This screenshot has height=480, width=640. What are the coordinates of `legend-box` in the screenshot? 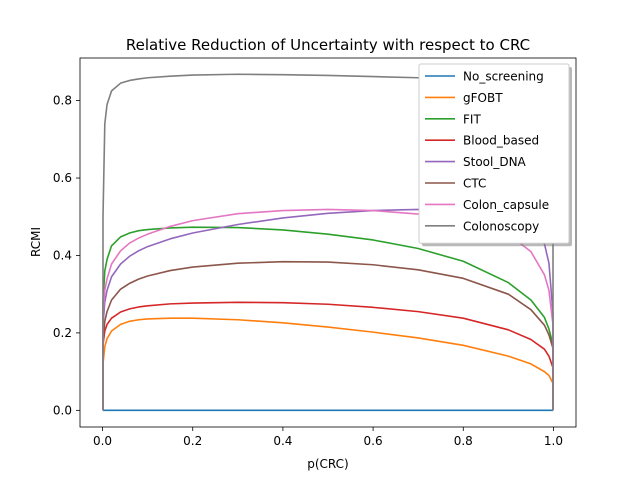 It's located at (494, 153).